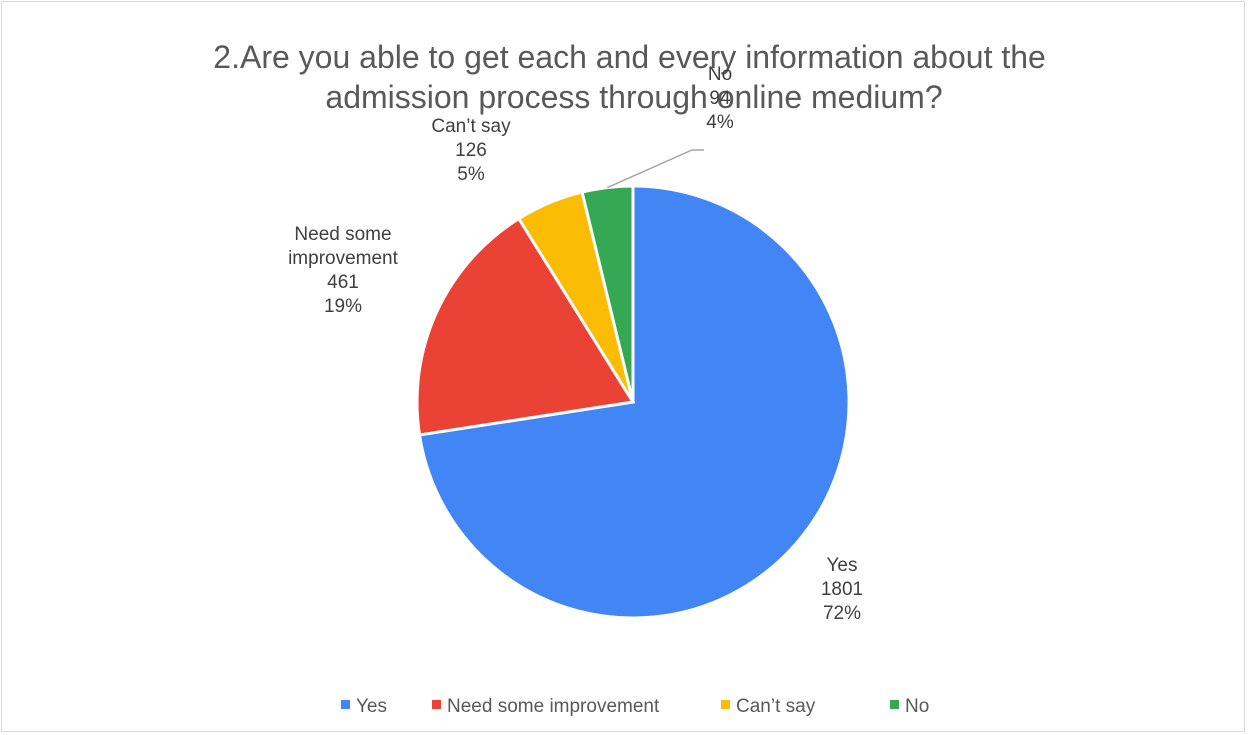  What do you see at coordinates (842, 565) in the screenshot?
I see `data-label-yes-category: Yes` at bounding box center [842, 565].